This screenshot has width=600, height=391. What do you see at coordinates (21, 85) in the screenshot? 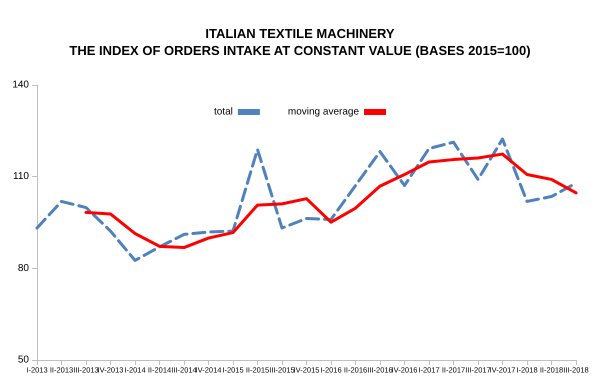
I see `y-tick-label: 140` at bounding box center [21, 85].